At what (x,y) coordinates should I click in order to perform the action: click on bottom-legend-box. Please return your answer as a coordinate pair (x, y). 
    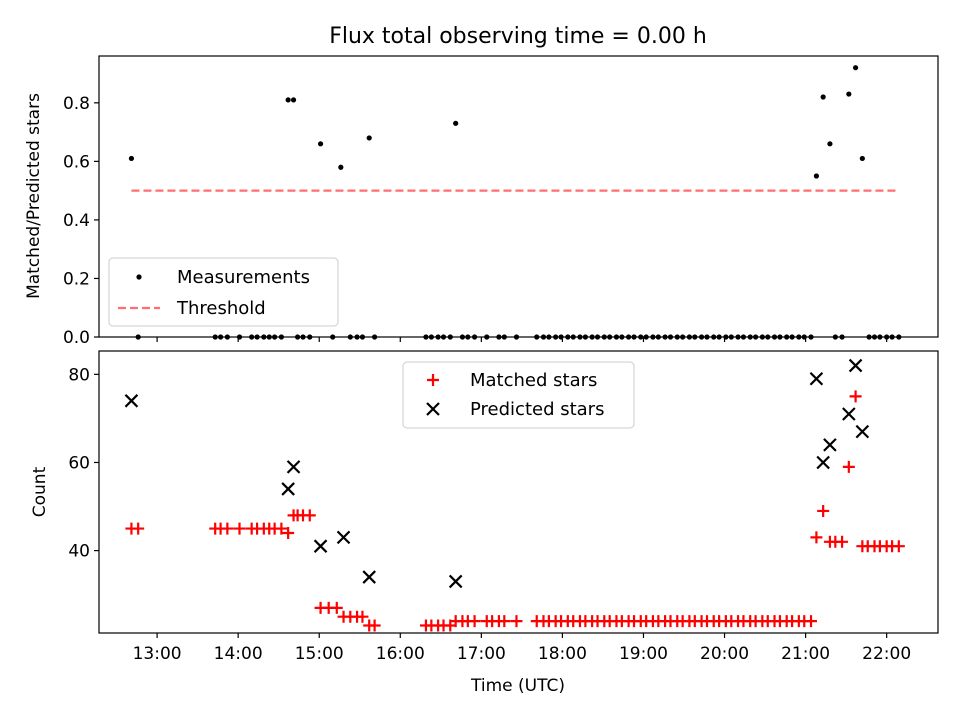
    Looking at the image, I should click on (518, 395).